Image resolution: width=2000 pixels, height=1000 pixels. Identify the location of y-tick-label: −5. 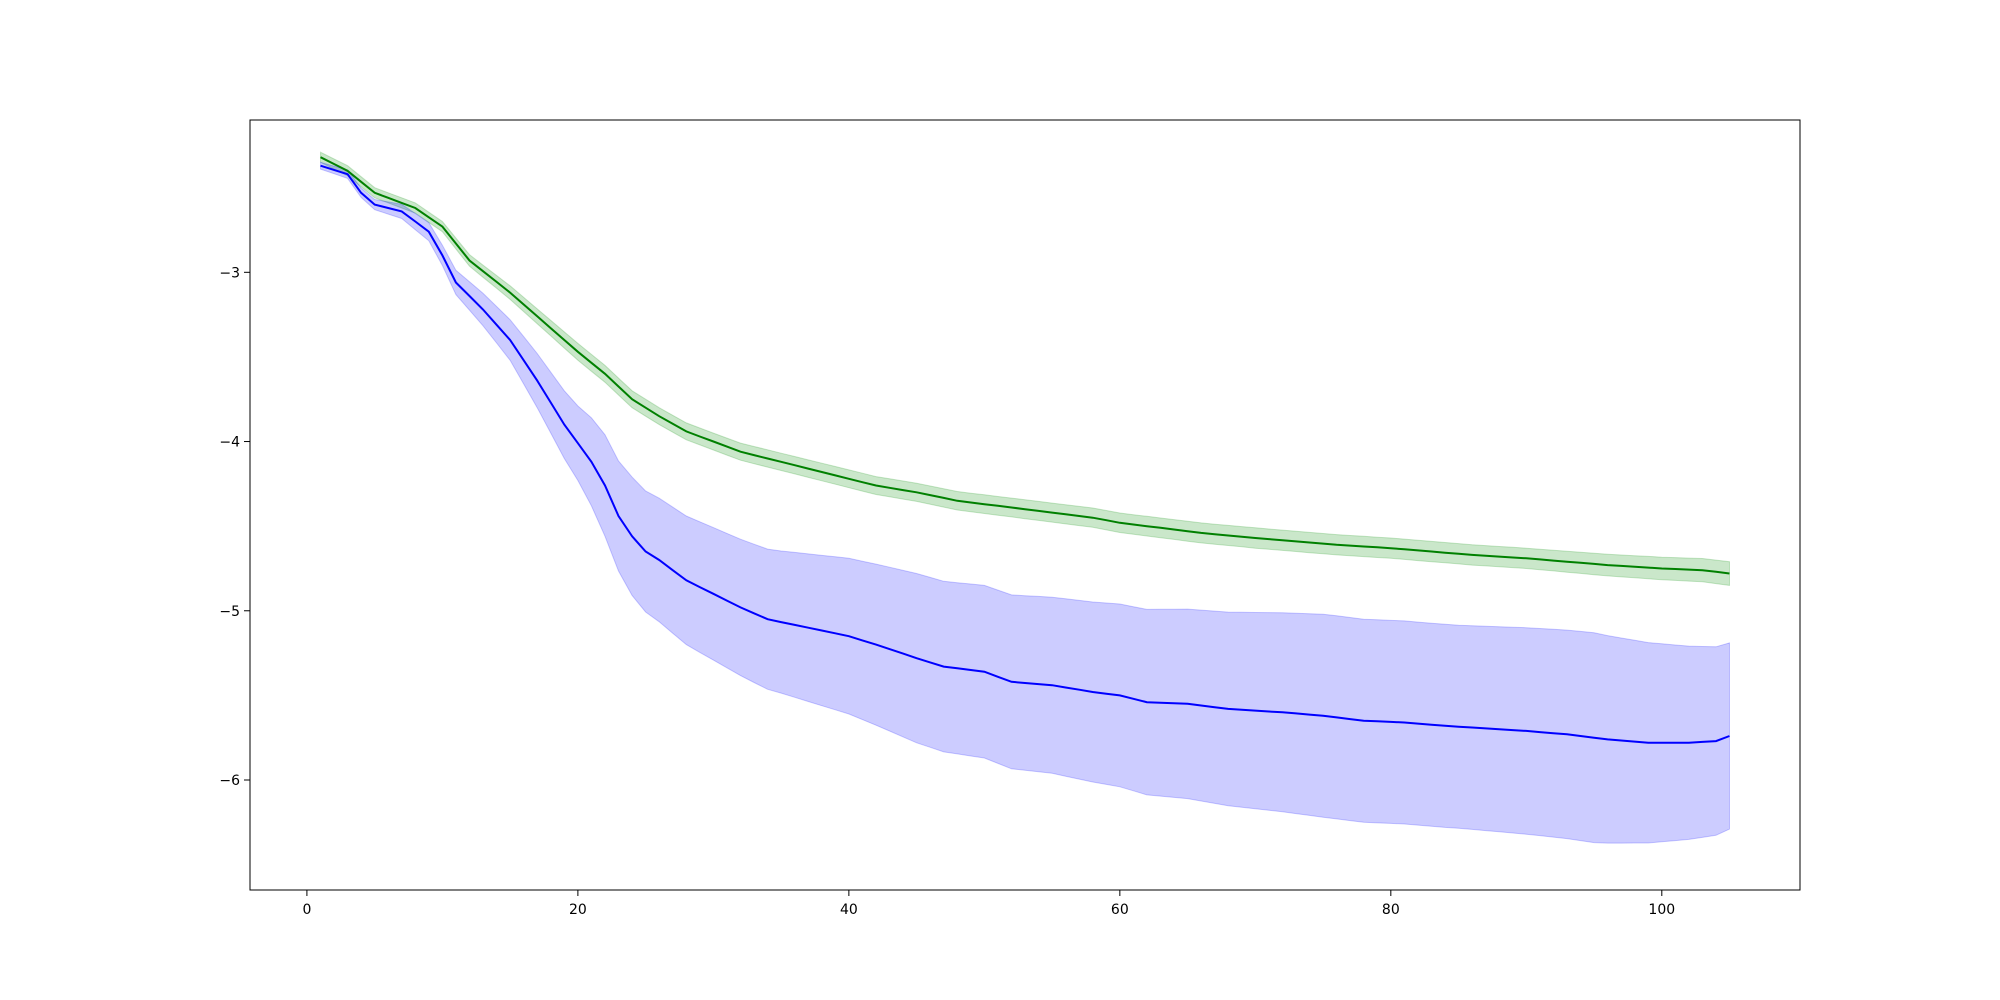
(229, 612).